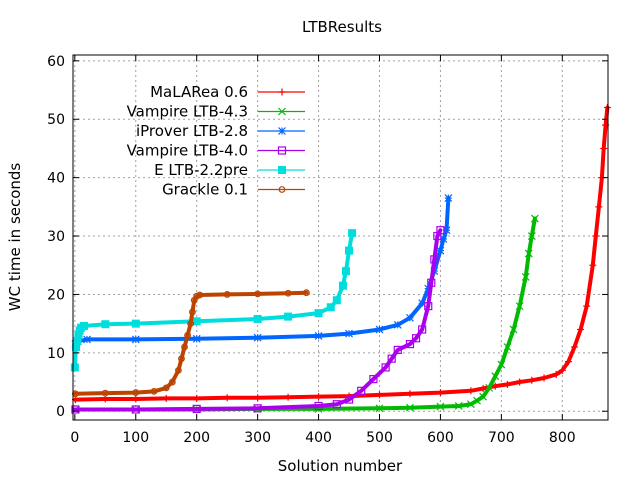 The image size is (640, 480). What do you see at coordinates (15, 237) in the screenshot?
I see `y-axis-title: WC time in seconds` at bounding box center [15, 237].